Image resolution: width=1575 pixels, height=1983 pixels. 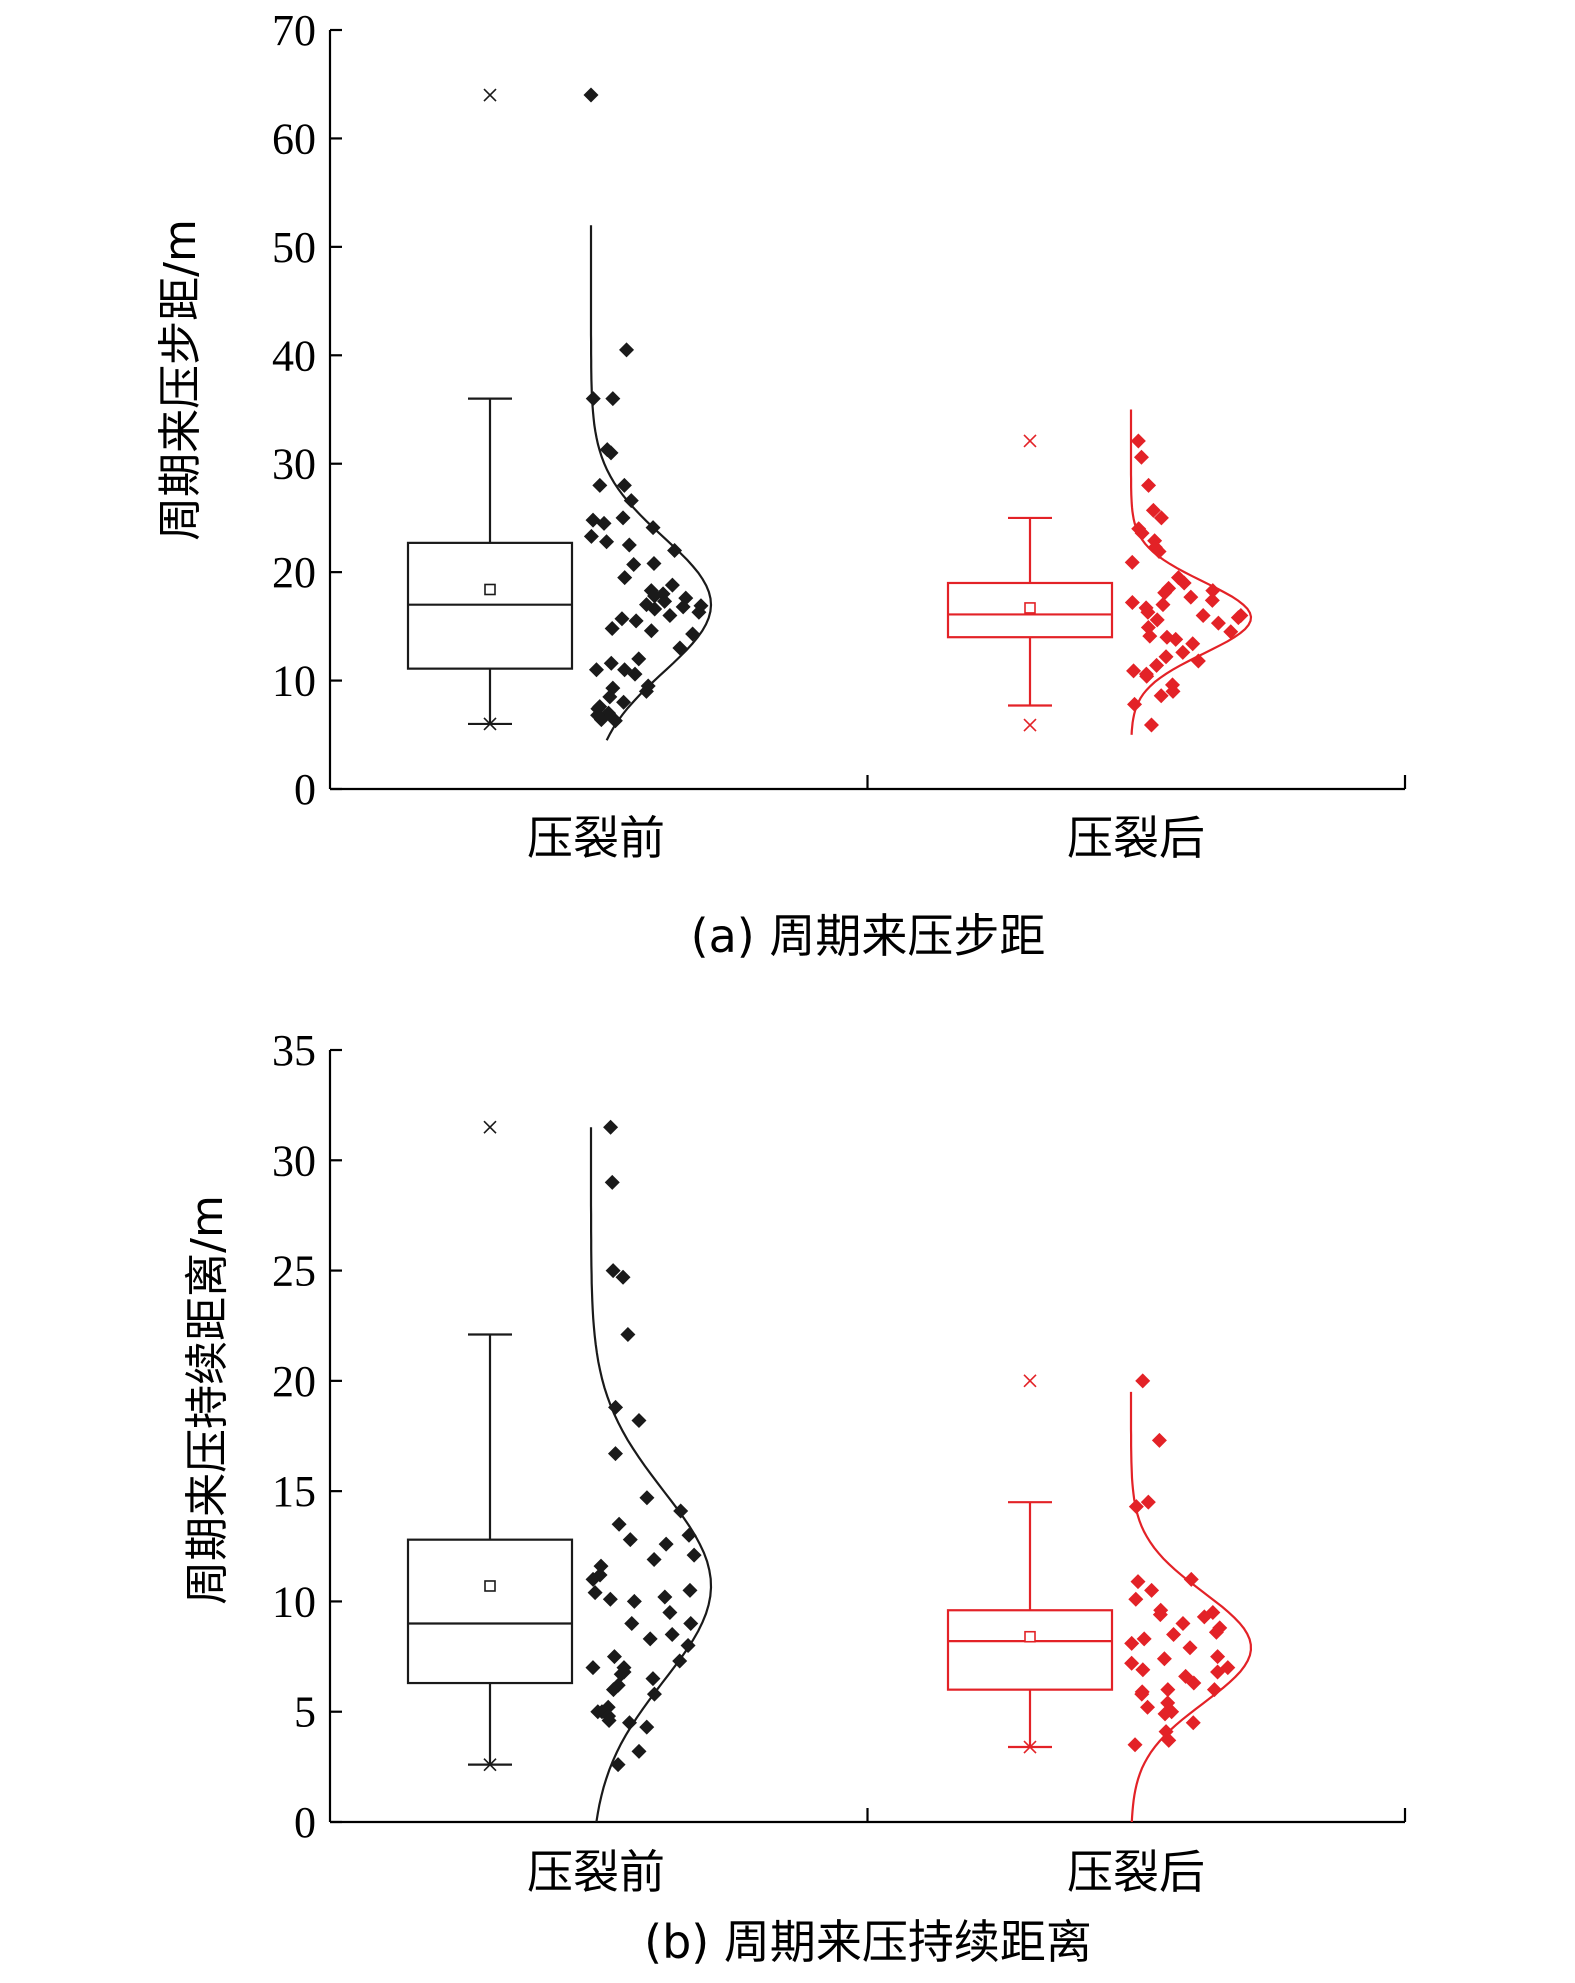 I want to click on category-label-before: 压裂前, so click(x=596, y=838).